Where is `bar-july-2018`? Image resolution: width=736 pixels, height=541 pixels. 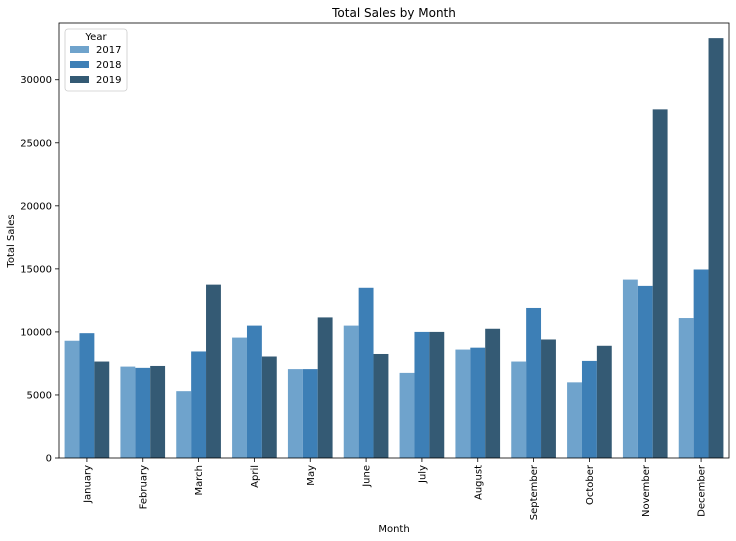 bar-july-2018 is located at coordinates (422, 394).